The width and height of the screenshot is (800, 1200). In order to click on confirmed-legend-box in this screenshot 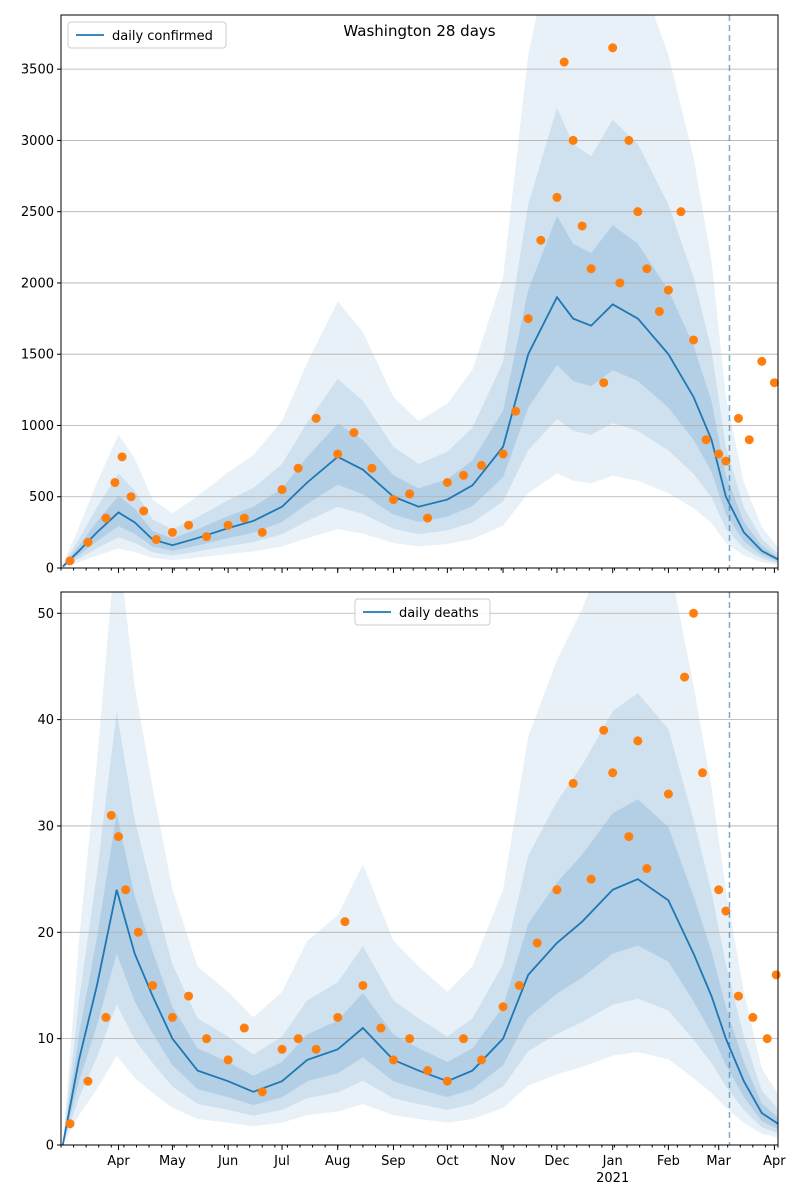, I will do `click(147, 35)`.